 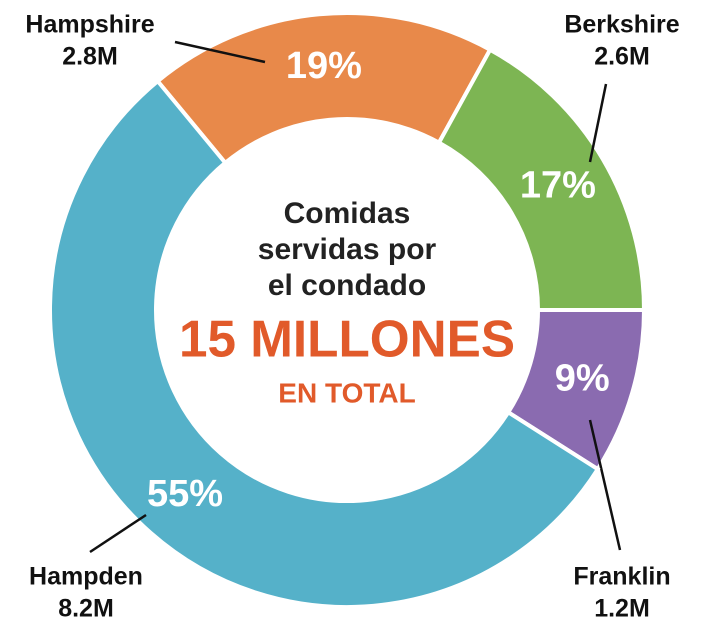 What do you see at coordinates (558, 185) in the screenshot?
I see `percent-label: 17%` at bounding box center [558, 185].